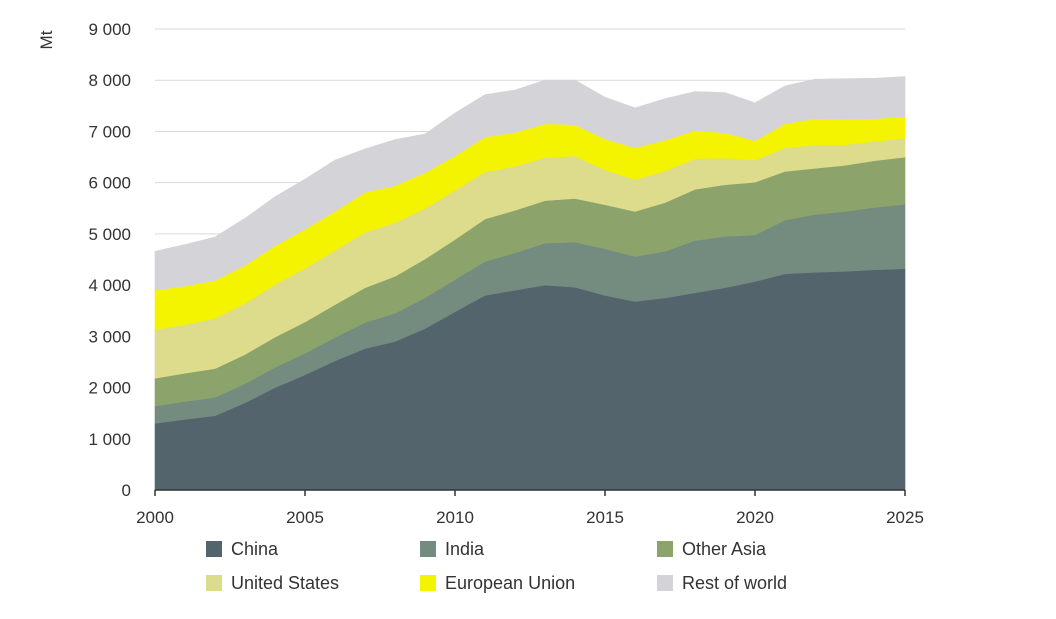  Describe the element at coordinates (109, 80) in the screenshot. I see `y-tick-label: 8 000` at that location.